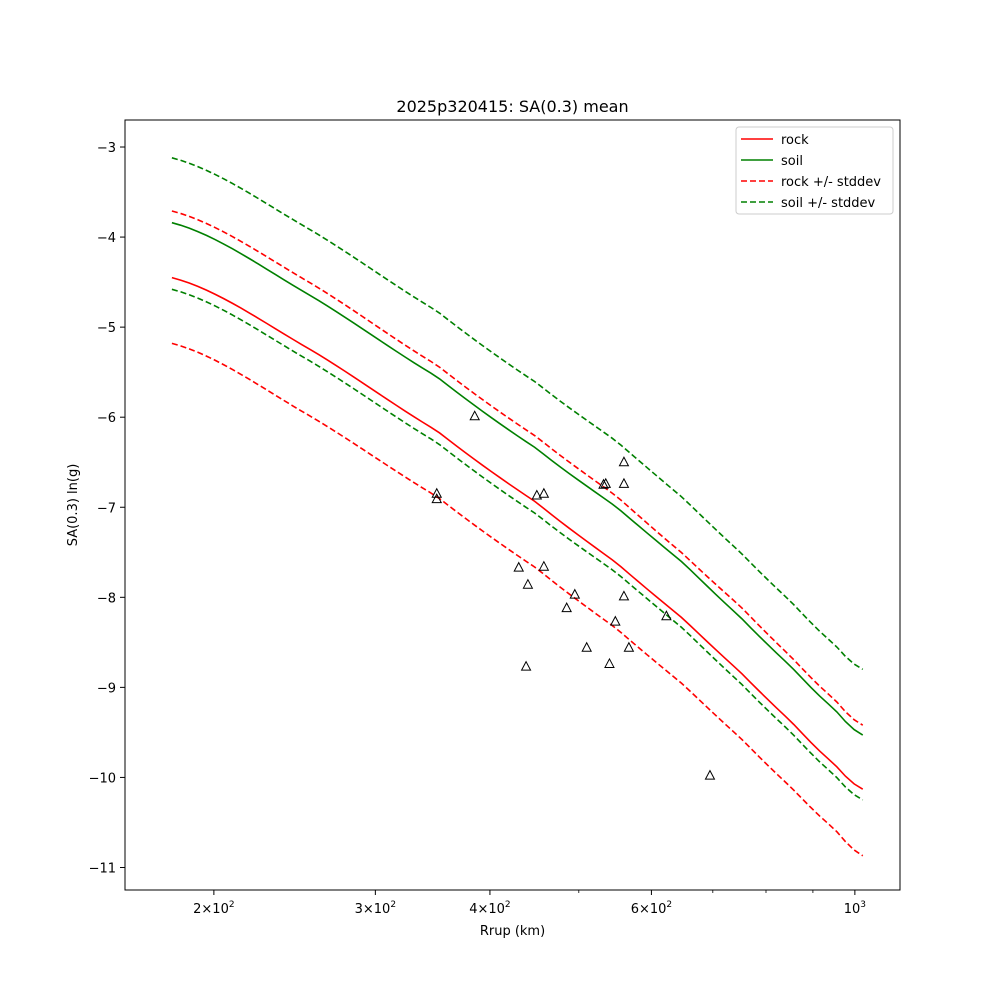  Describe the element at coordinates (213, 908) in the screenshot. I see `x-tick-label-0: 2×102` at that location.